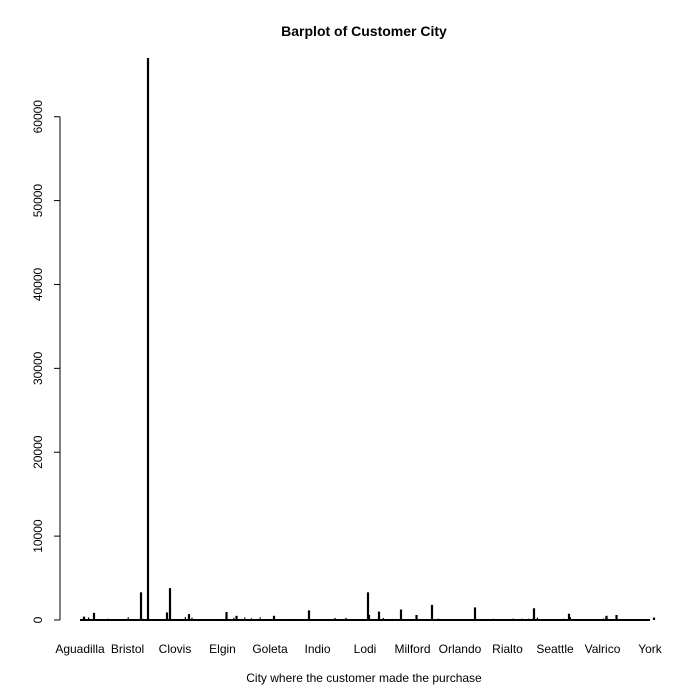 This screenshot has height=700, width=700. I want to click on y-axis: 0 10000 20000 30000 40000 50000 60000, so click(46, 361).